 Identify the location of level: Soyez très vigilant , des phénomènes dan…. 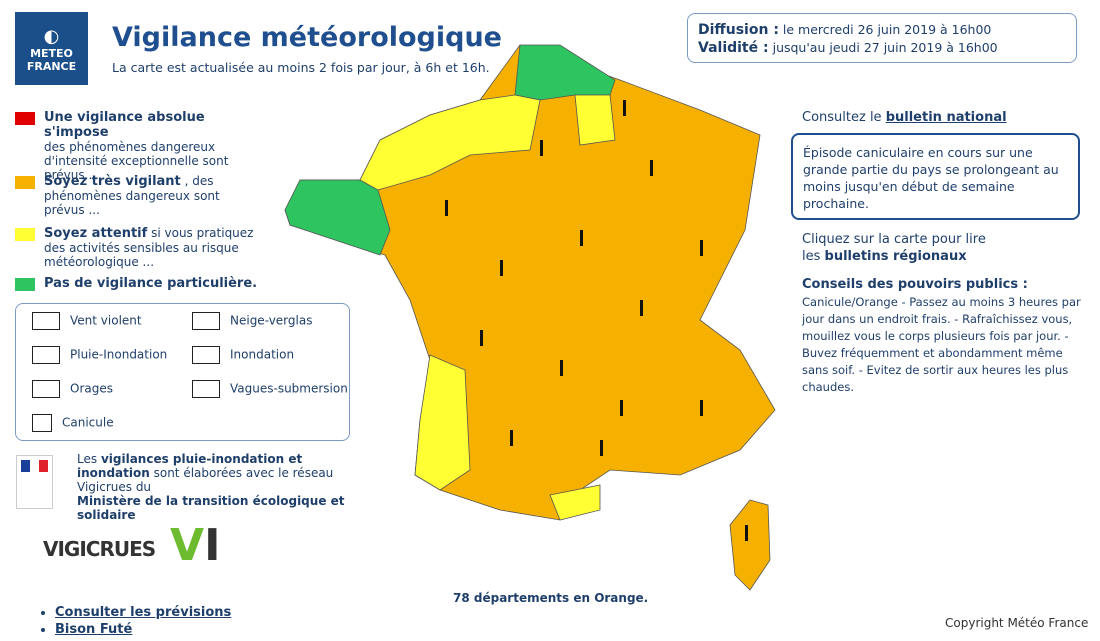
(154, 195).